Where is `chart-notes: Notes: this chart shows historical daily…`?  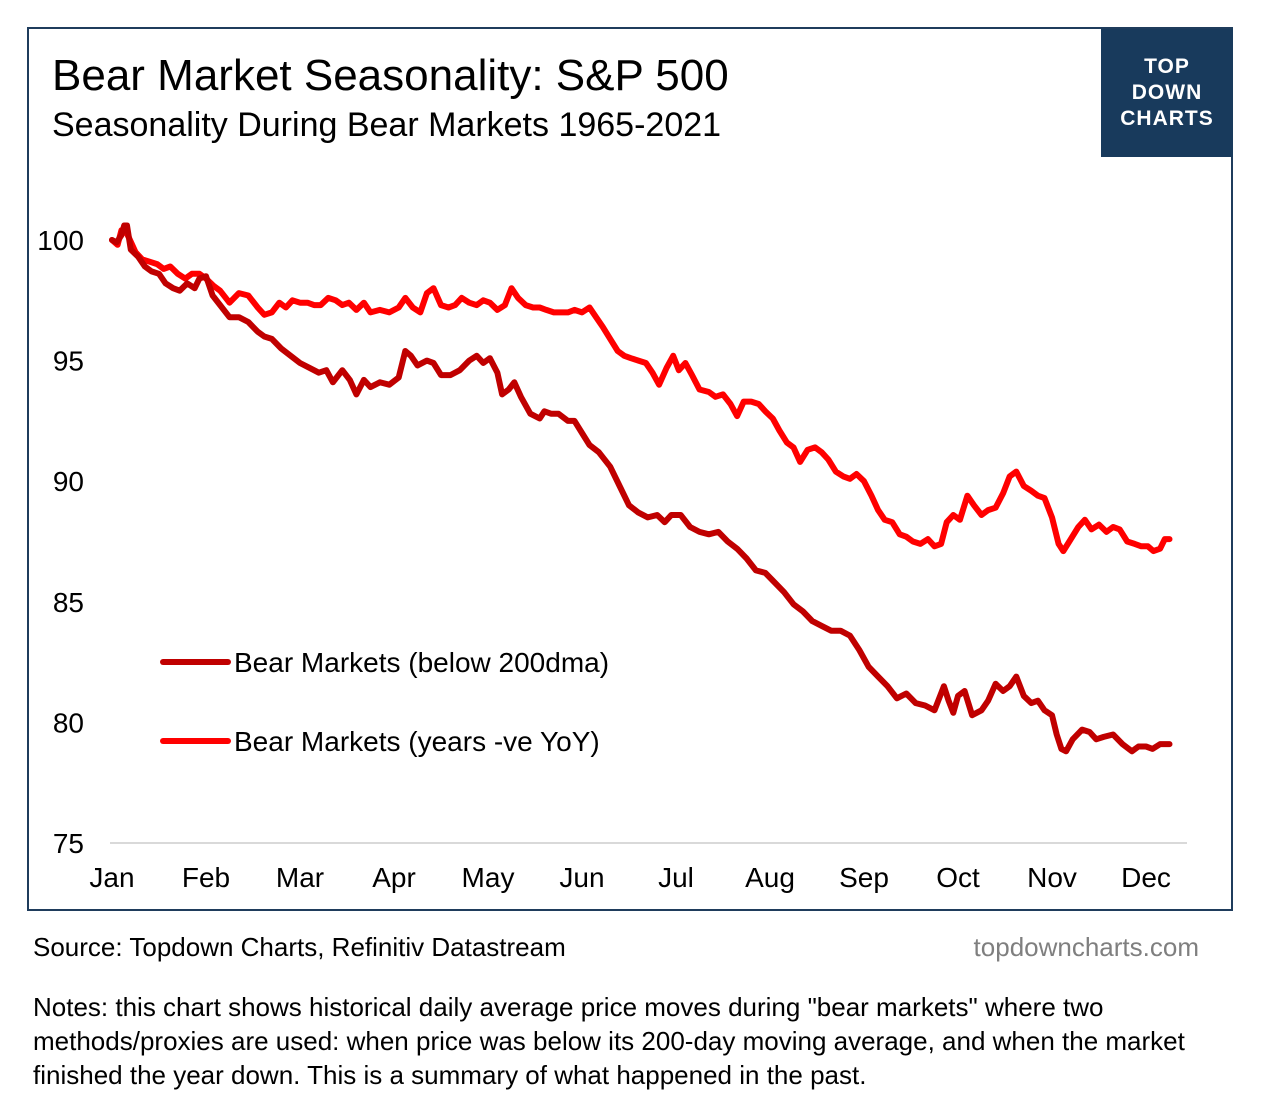 chart-notes: Notes: this chart shows historical daily… is located at coordinates (609, 1041).